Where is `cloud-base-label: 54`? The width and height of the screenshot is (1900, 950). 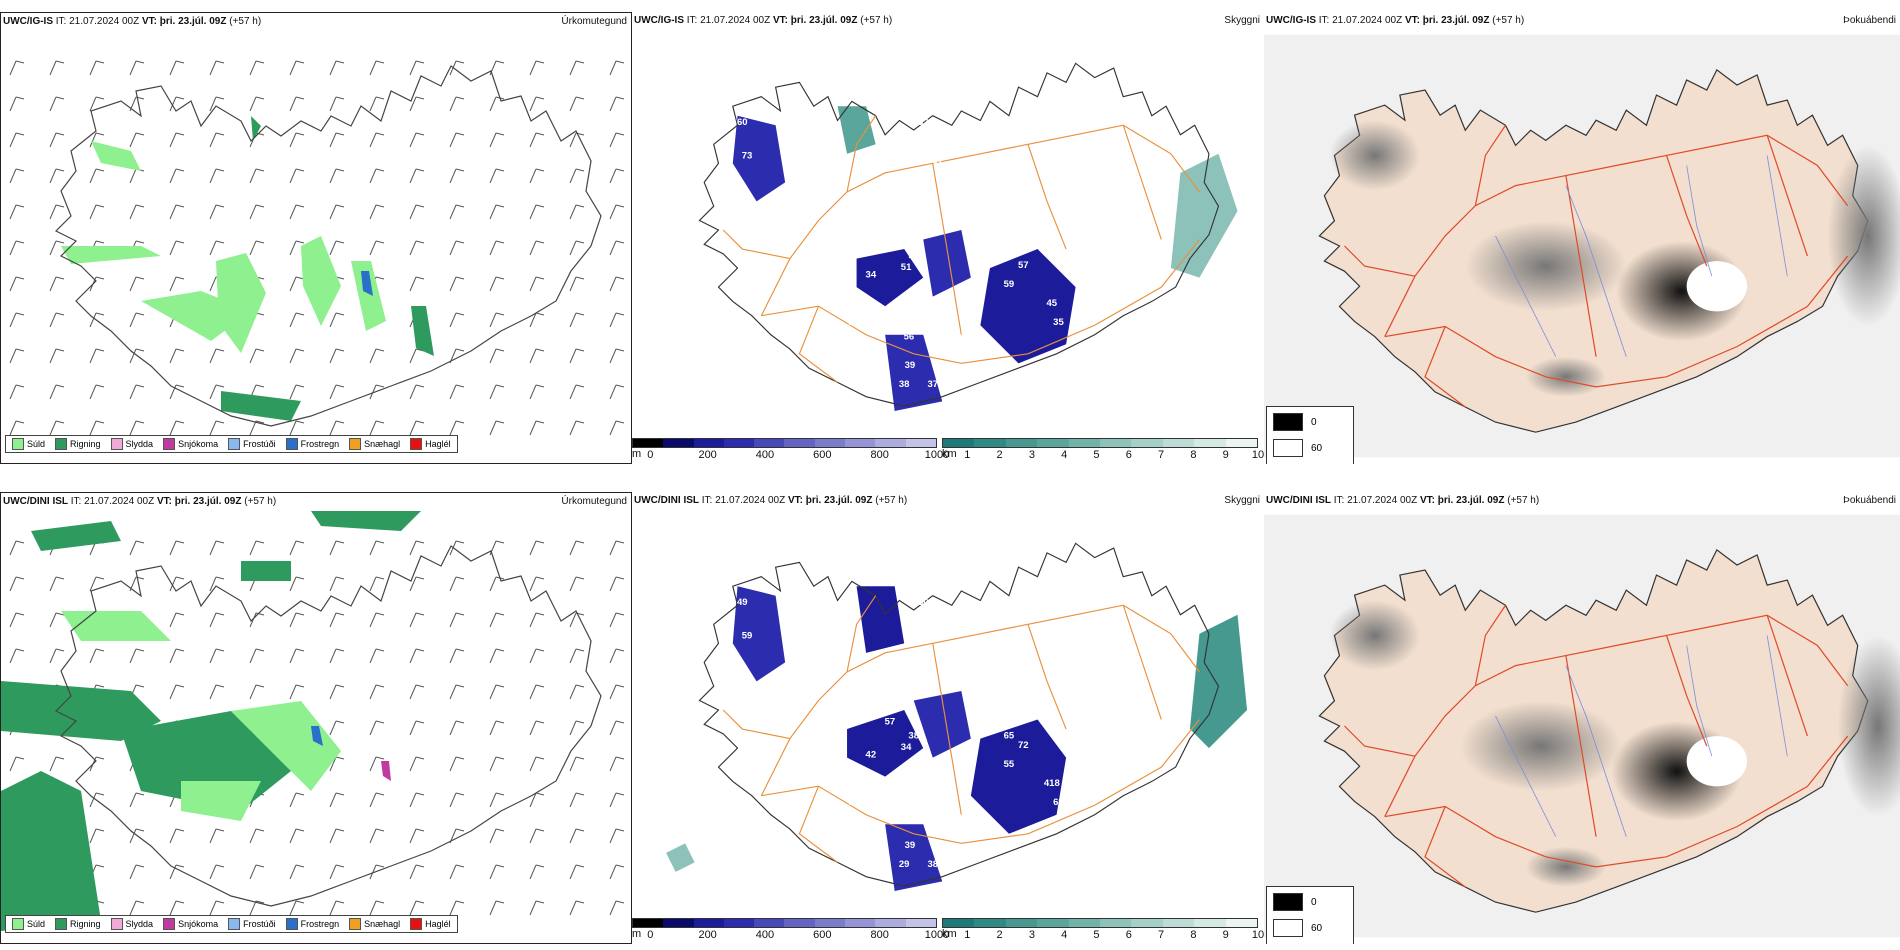 cloud-base-label: 54 is located at coordinates (723, 146).